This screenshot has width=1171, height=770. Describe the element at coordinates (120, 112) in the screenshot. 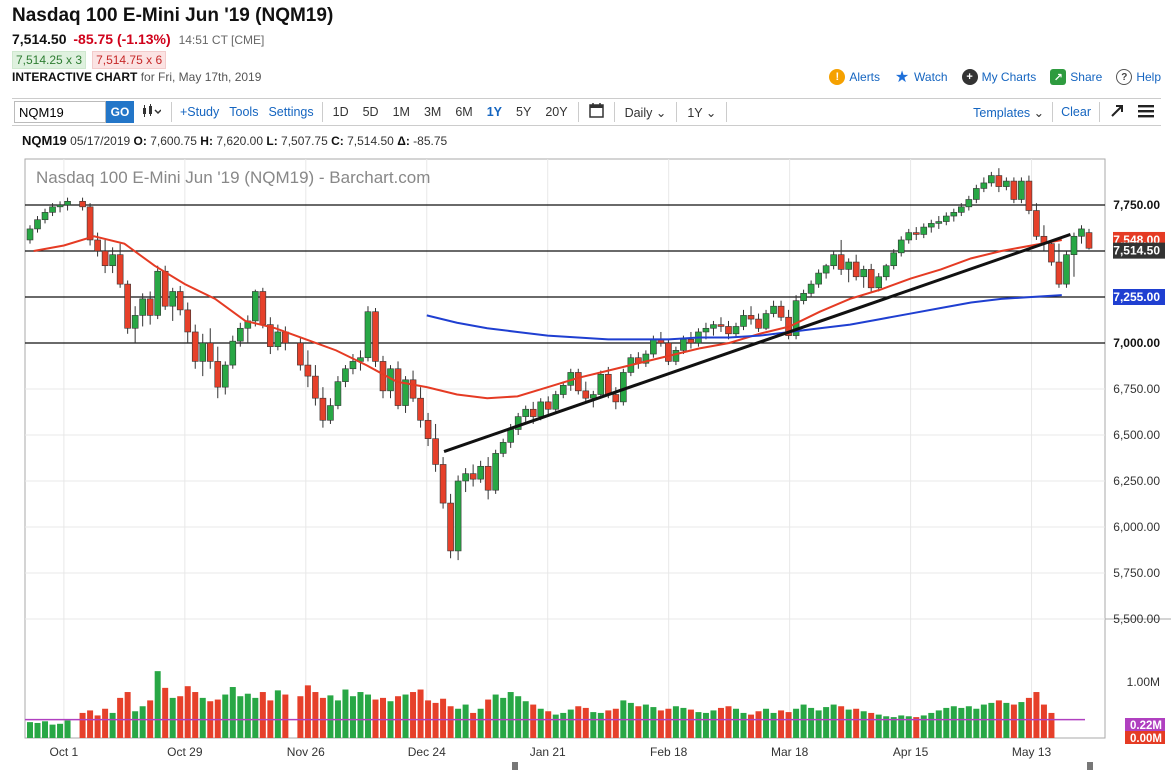

I see `go-button: GO` at that location.